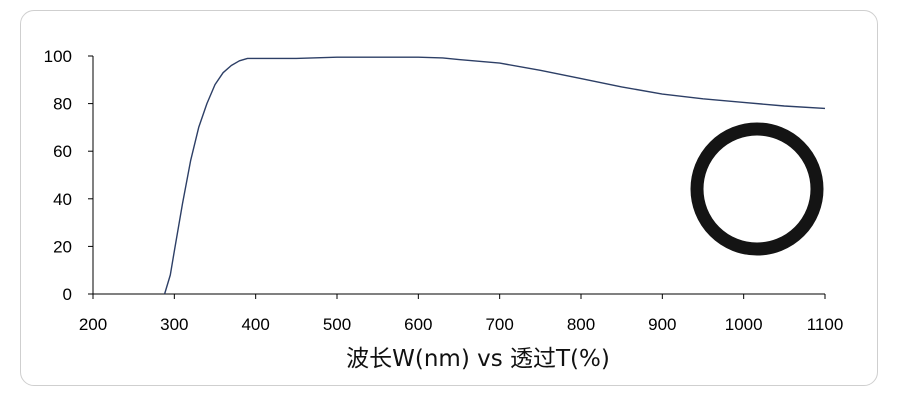 The width and height of the screenshot is (900, 400). Describe the element at coordinates (478, 359) in the screenshot. I see `x-axis-title: 波长W(nm) vs 透过T(%)` at that location.